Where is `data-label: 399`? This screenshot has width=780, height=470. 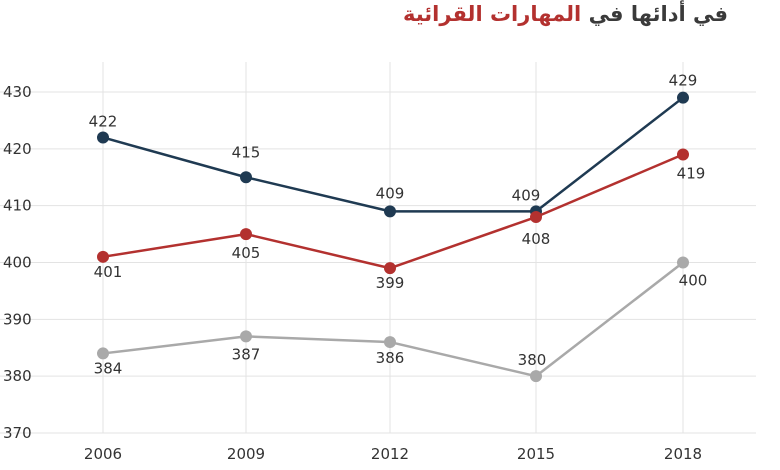
data-label: 399 is located at coordinates (390, 283).